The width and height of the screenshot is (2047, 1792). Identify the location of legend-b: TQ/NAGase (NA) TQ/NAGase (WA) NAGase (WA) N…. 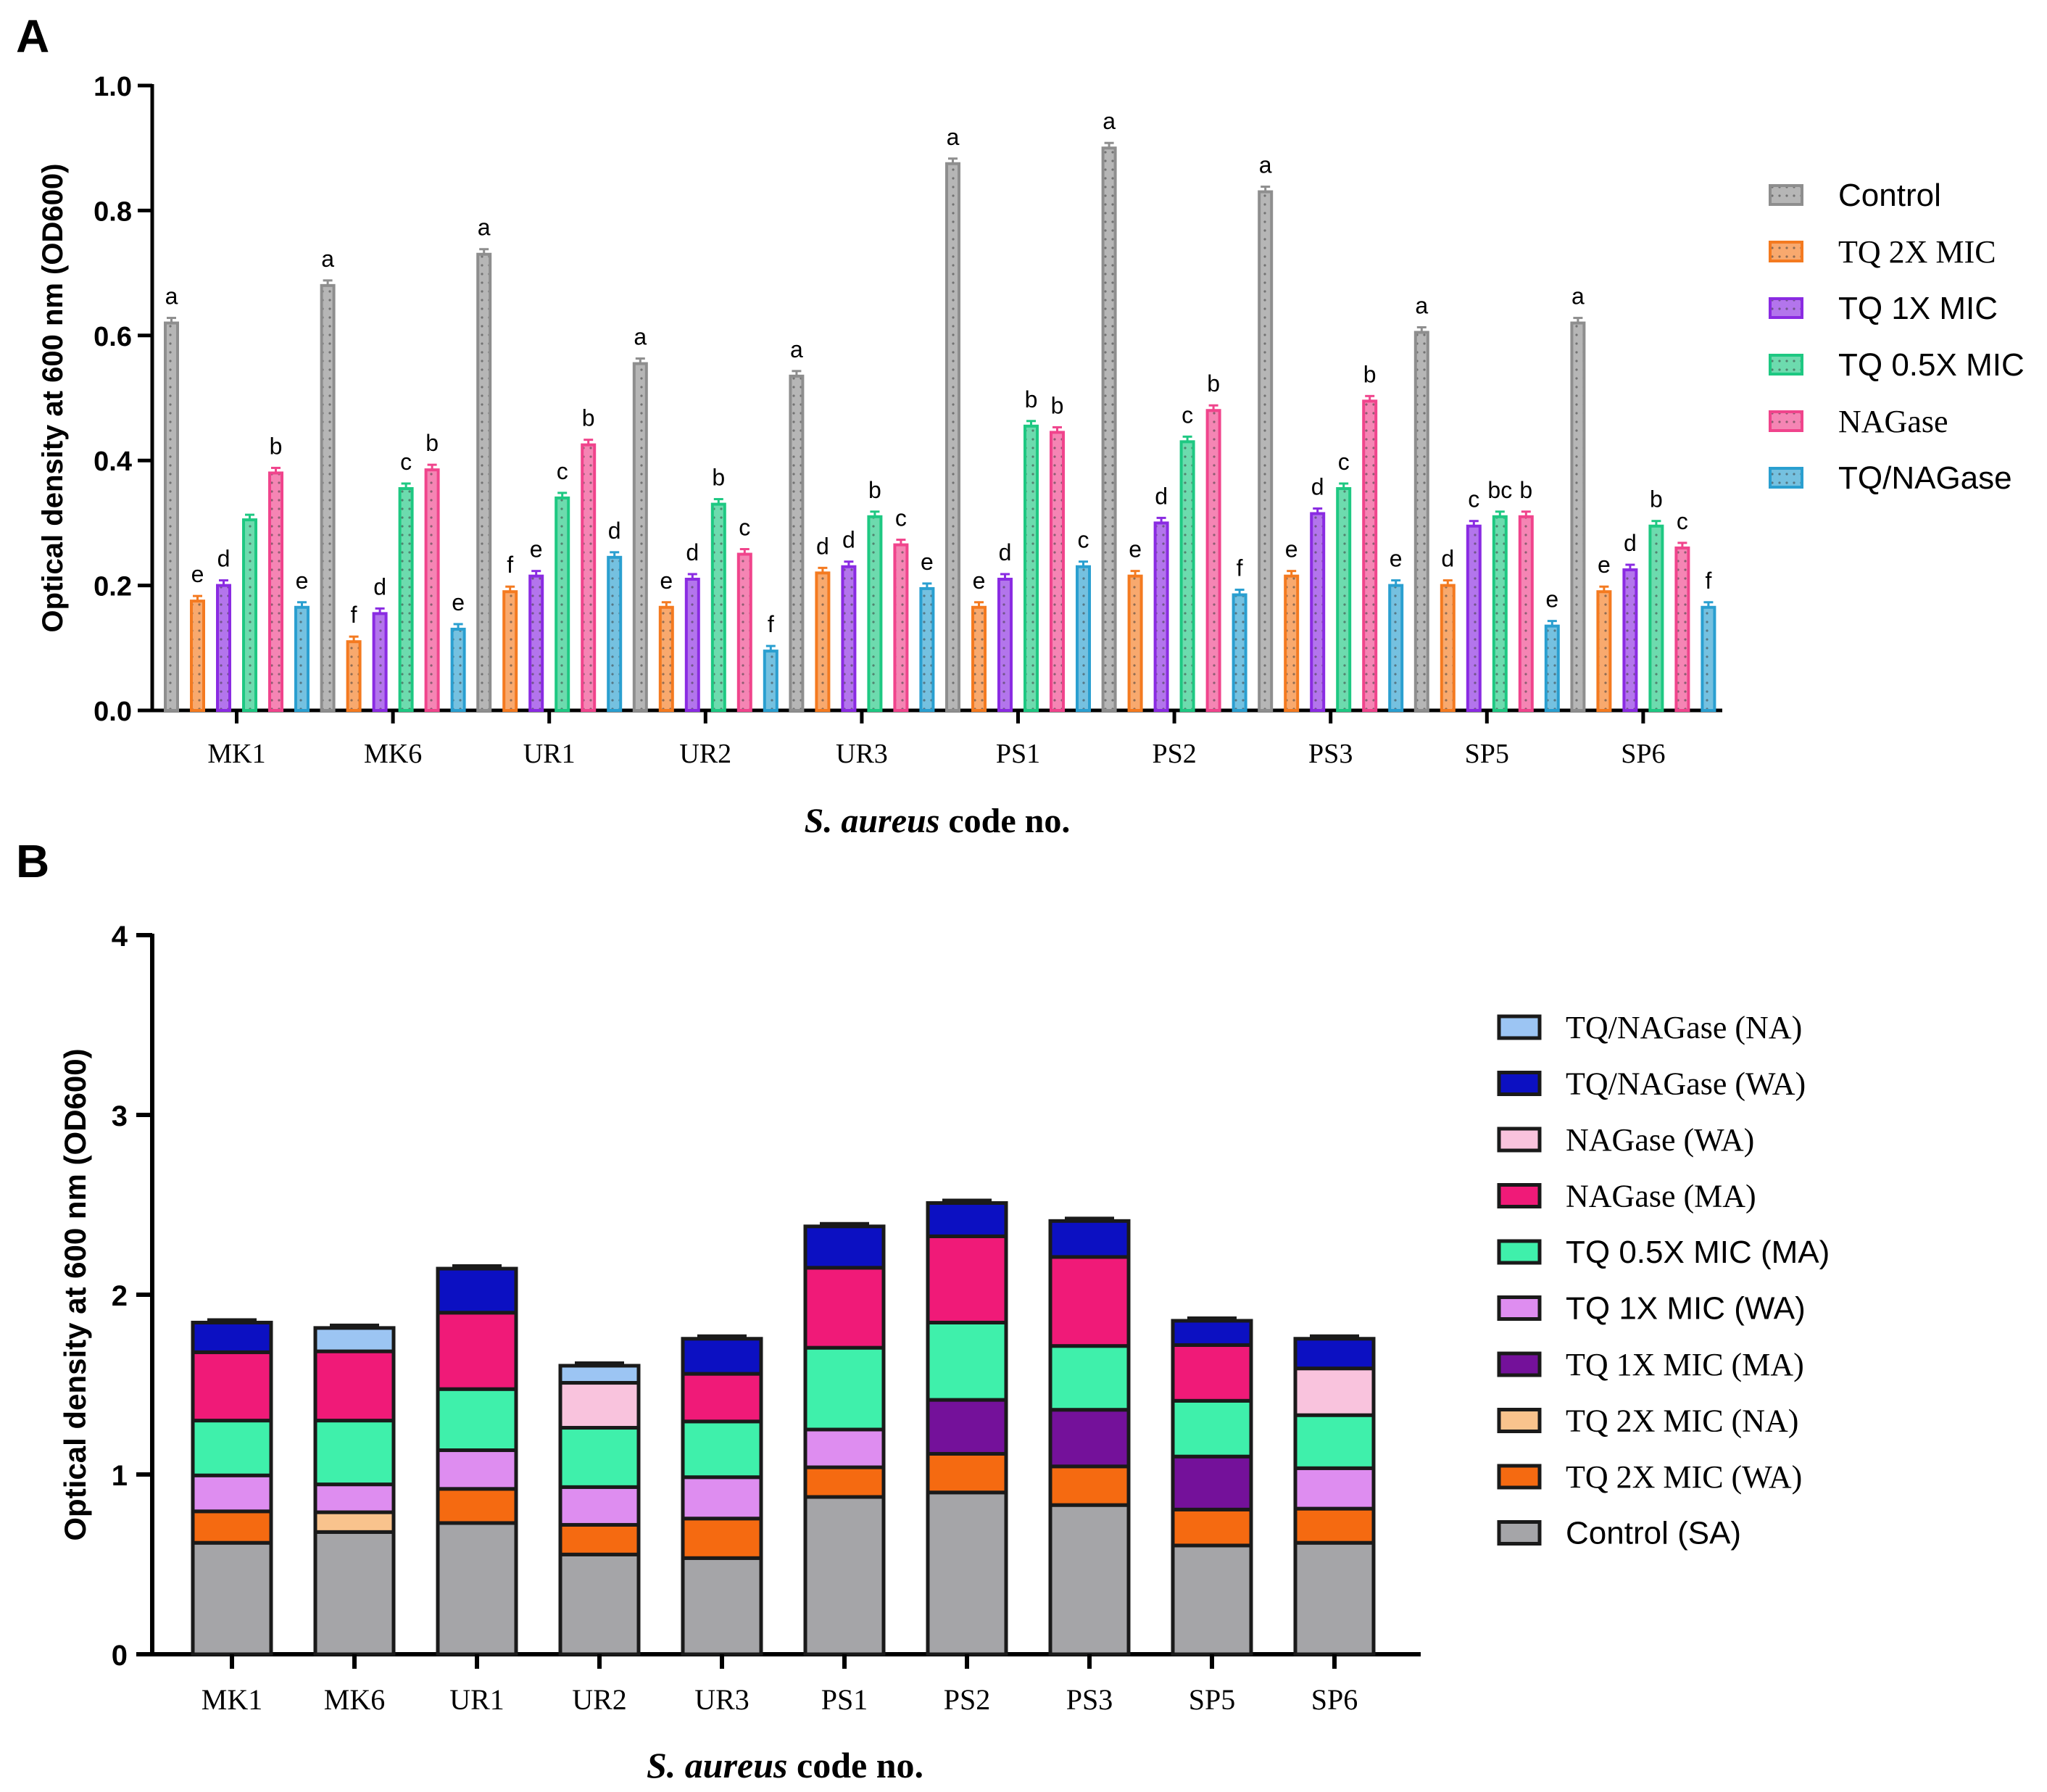
(1663, 1280).